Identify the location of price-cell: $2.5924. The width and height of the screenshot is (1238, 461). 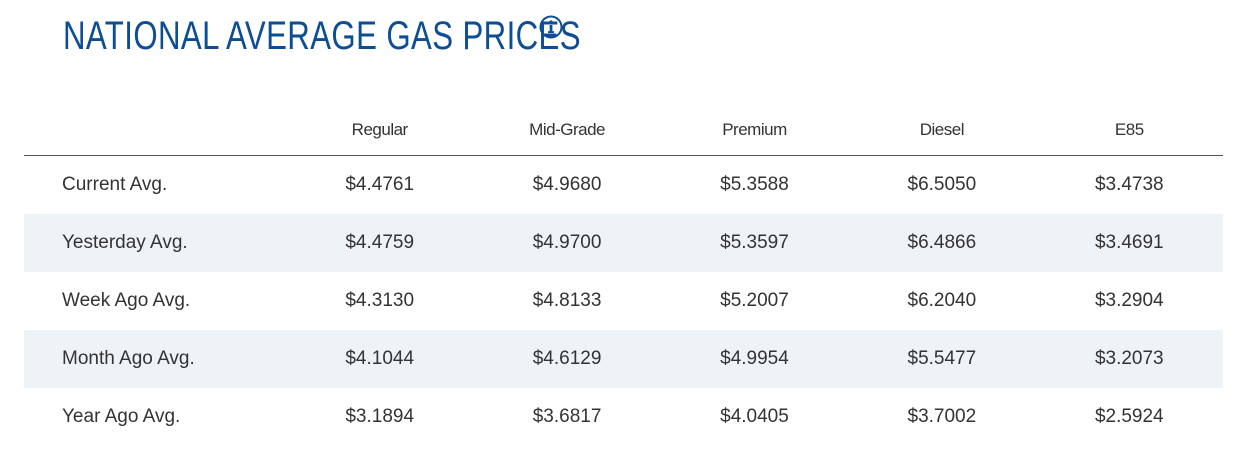
(1129, 416).